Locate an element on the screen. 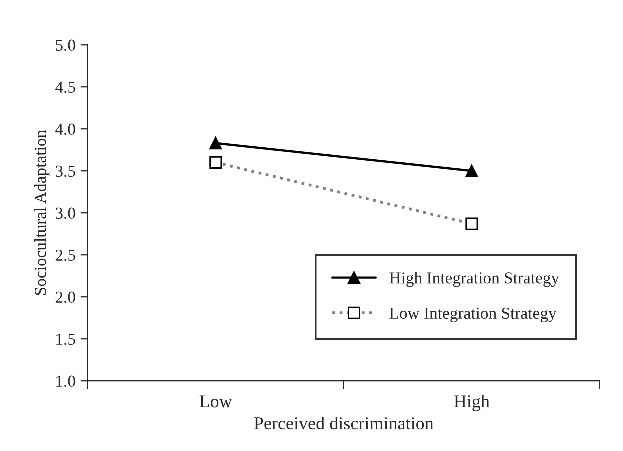  y-tick-label: 3.0 is located at coordinates (66, 214).